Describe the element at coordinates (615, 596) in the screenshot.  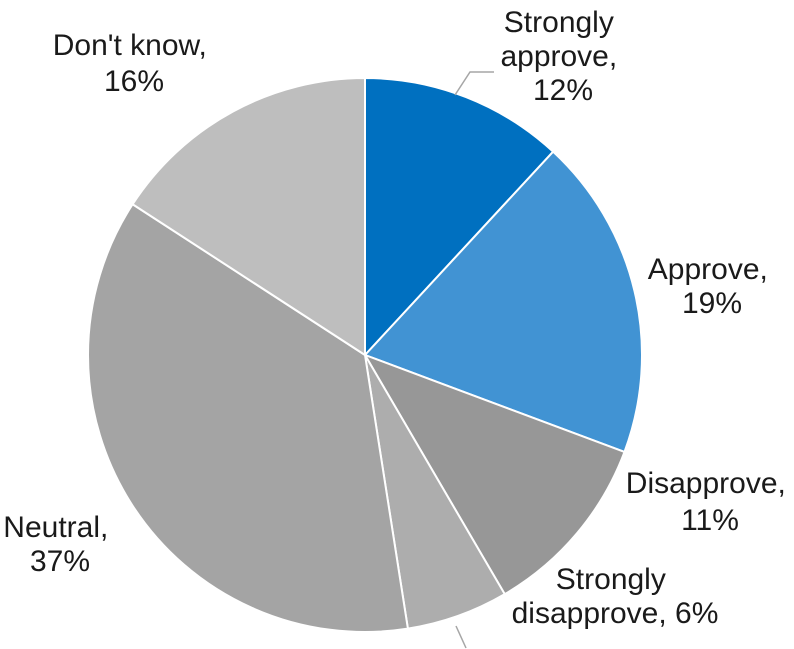
I see `label-strongly-disapprove: Strongly disapprove, 6%` at that location.